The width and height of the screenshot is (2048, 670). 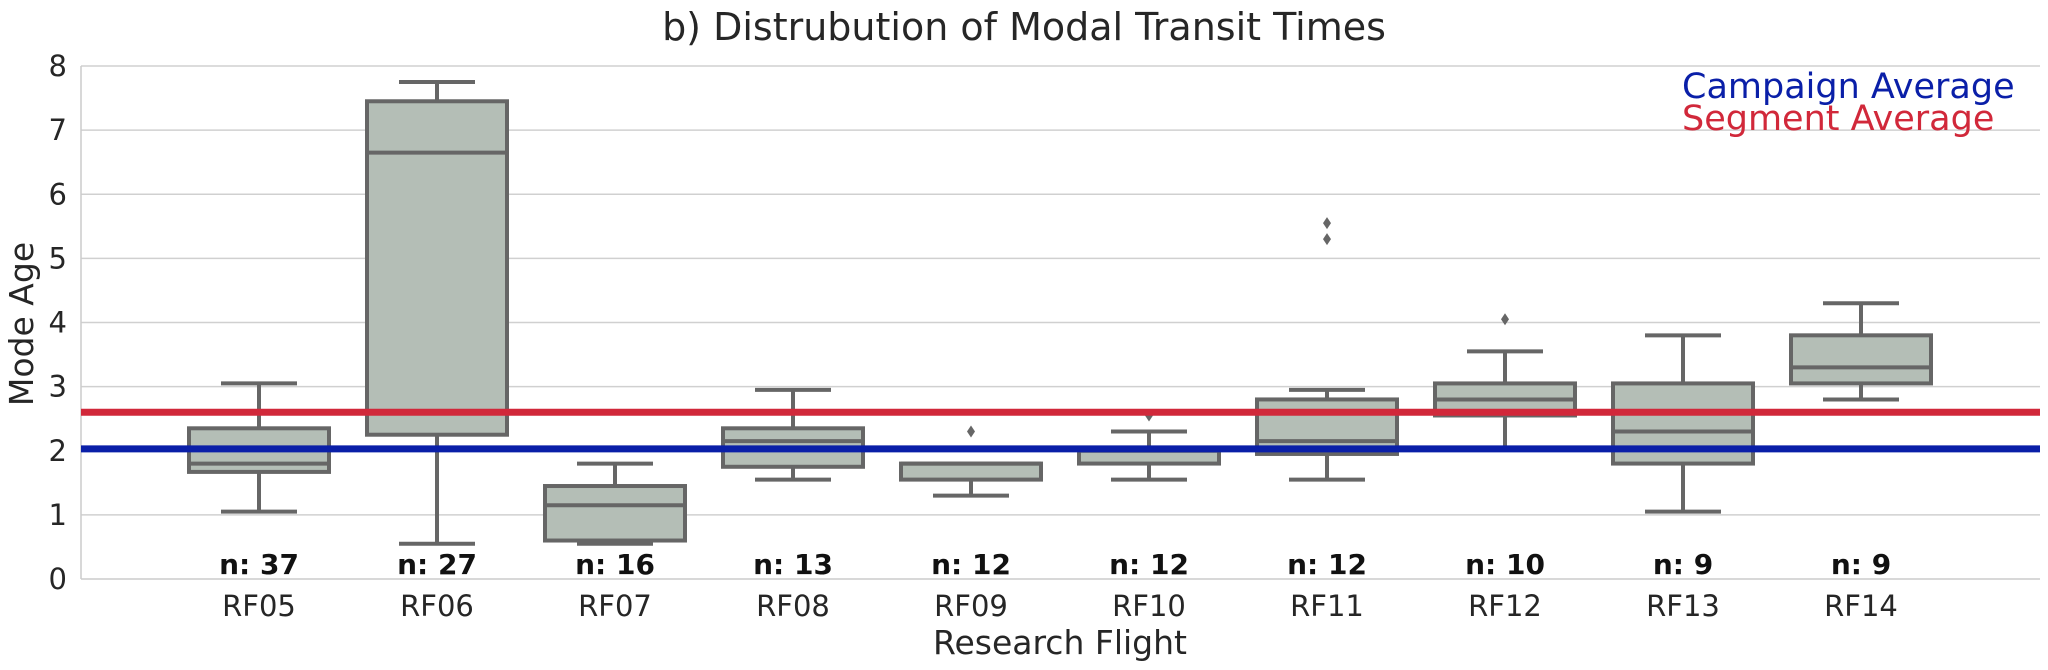 I want to click on y-tick-label: 3, so click(x=58, y=387).